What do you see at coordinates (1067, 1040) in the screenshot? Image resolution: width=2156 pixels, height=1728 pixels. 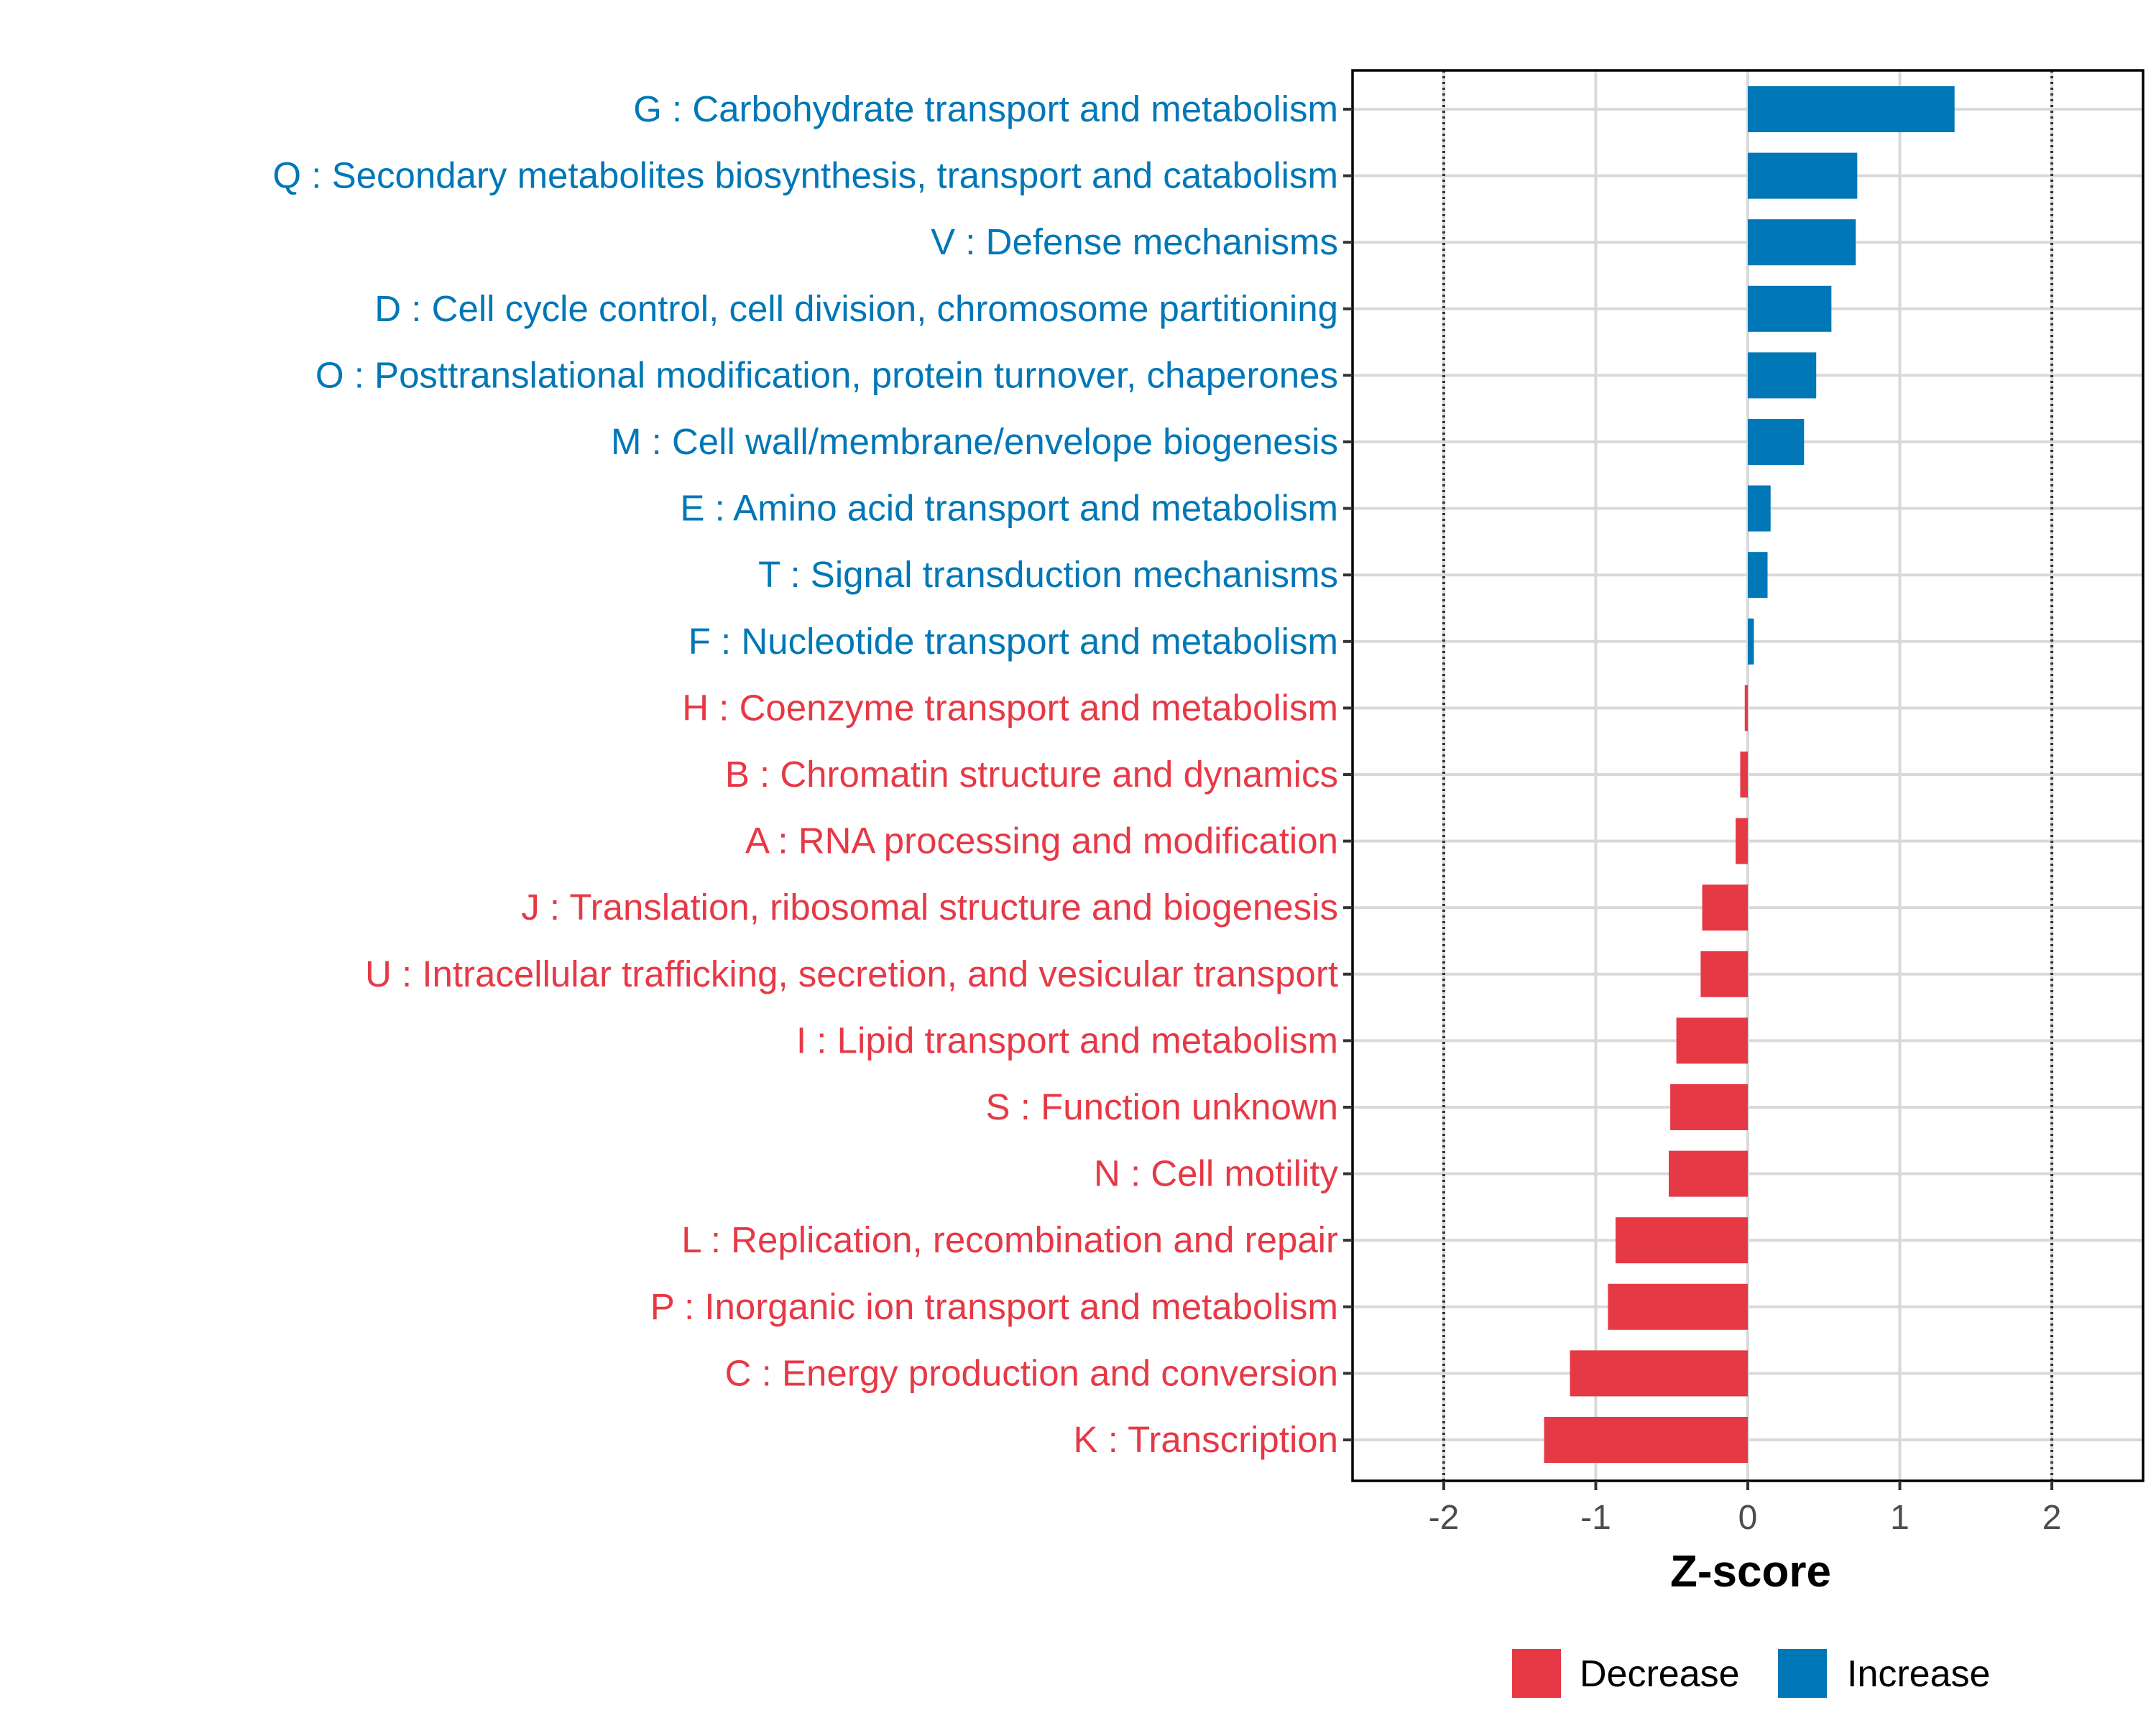 I see `y-category-label: I : Lipid transport and metabolism` at bounding box center [1067, 1040].